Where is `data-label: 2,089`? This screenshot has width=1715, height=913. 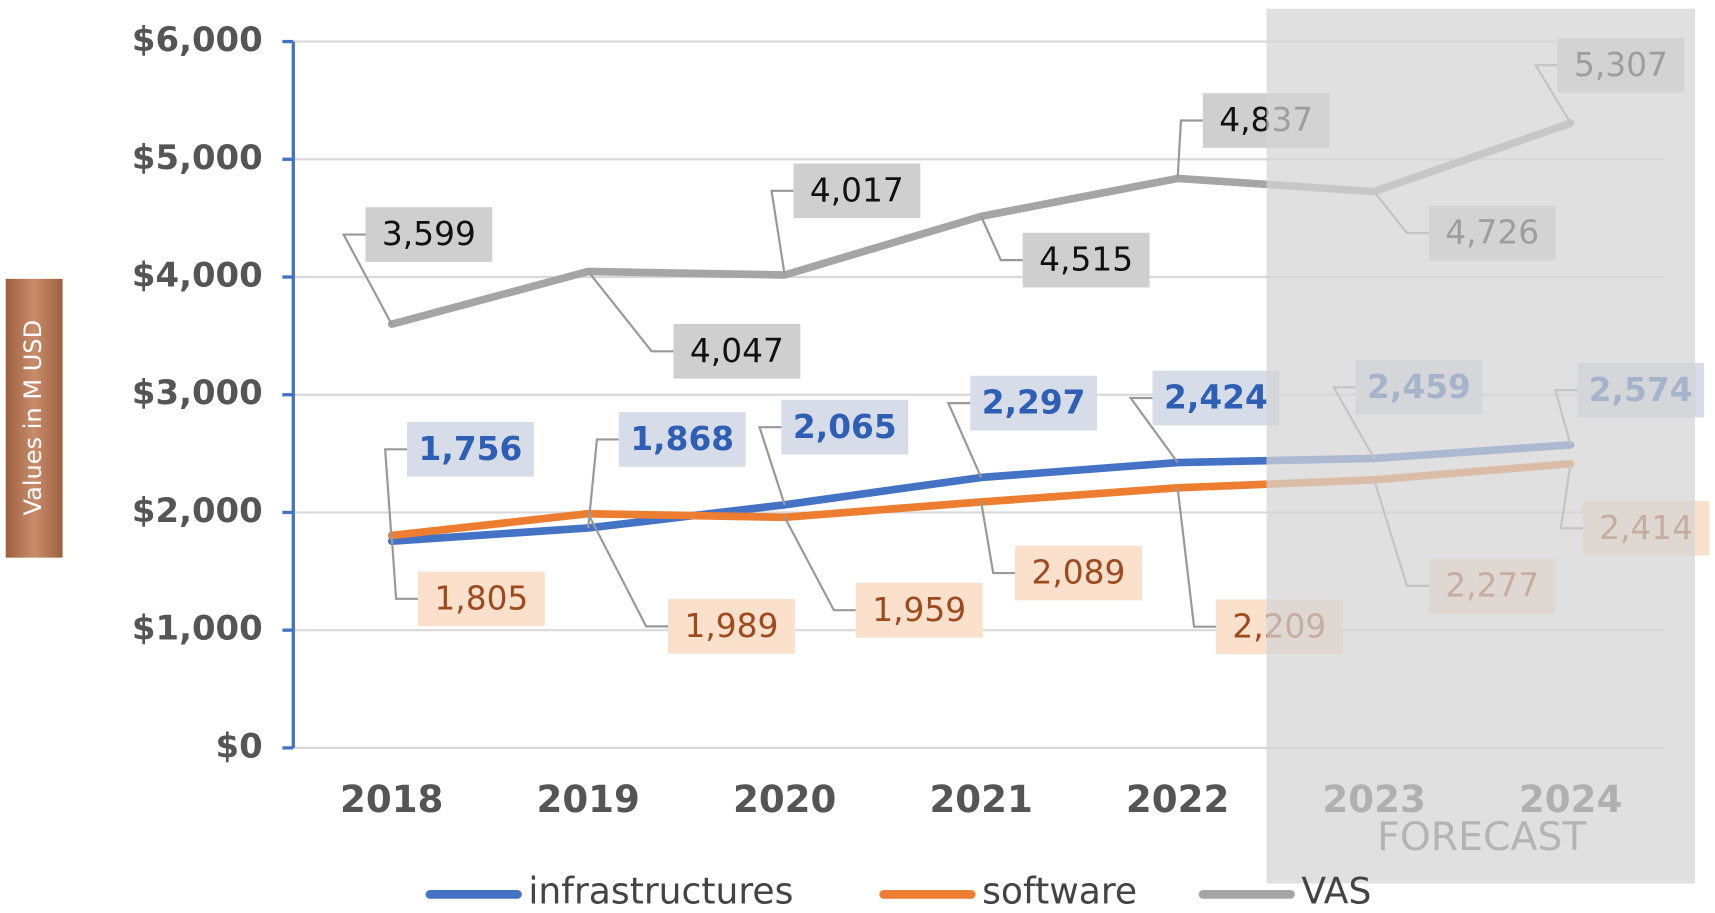 data-label: 2,089 is located at coordinates (1079, 573).